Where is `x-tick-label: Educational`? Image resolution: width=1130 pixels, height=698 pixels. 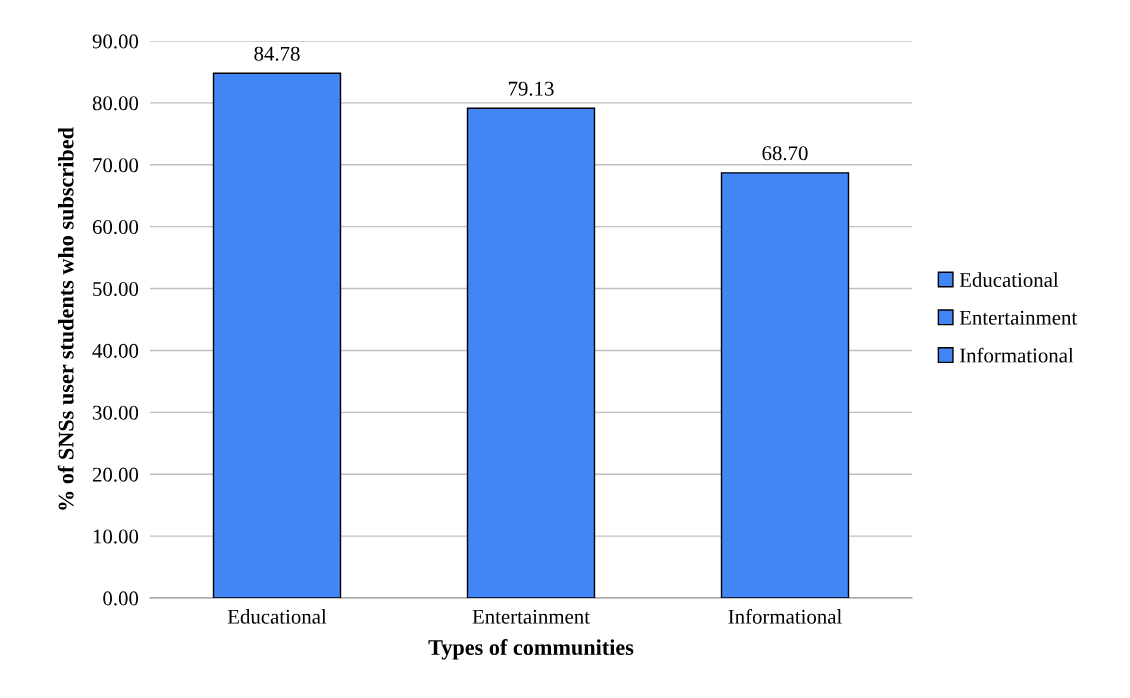
x-tick-label: Educational is located at coordinates (277, 616).